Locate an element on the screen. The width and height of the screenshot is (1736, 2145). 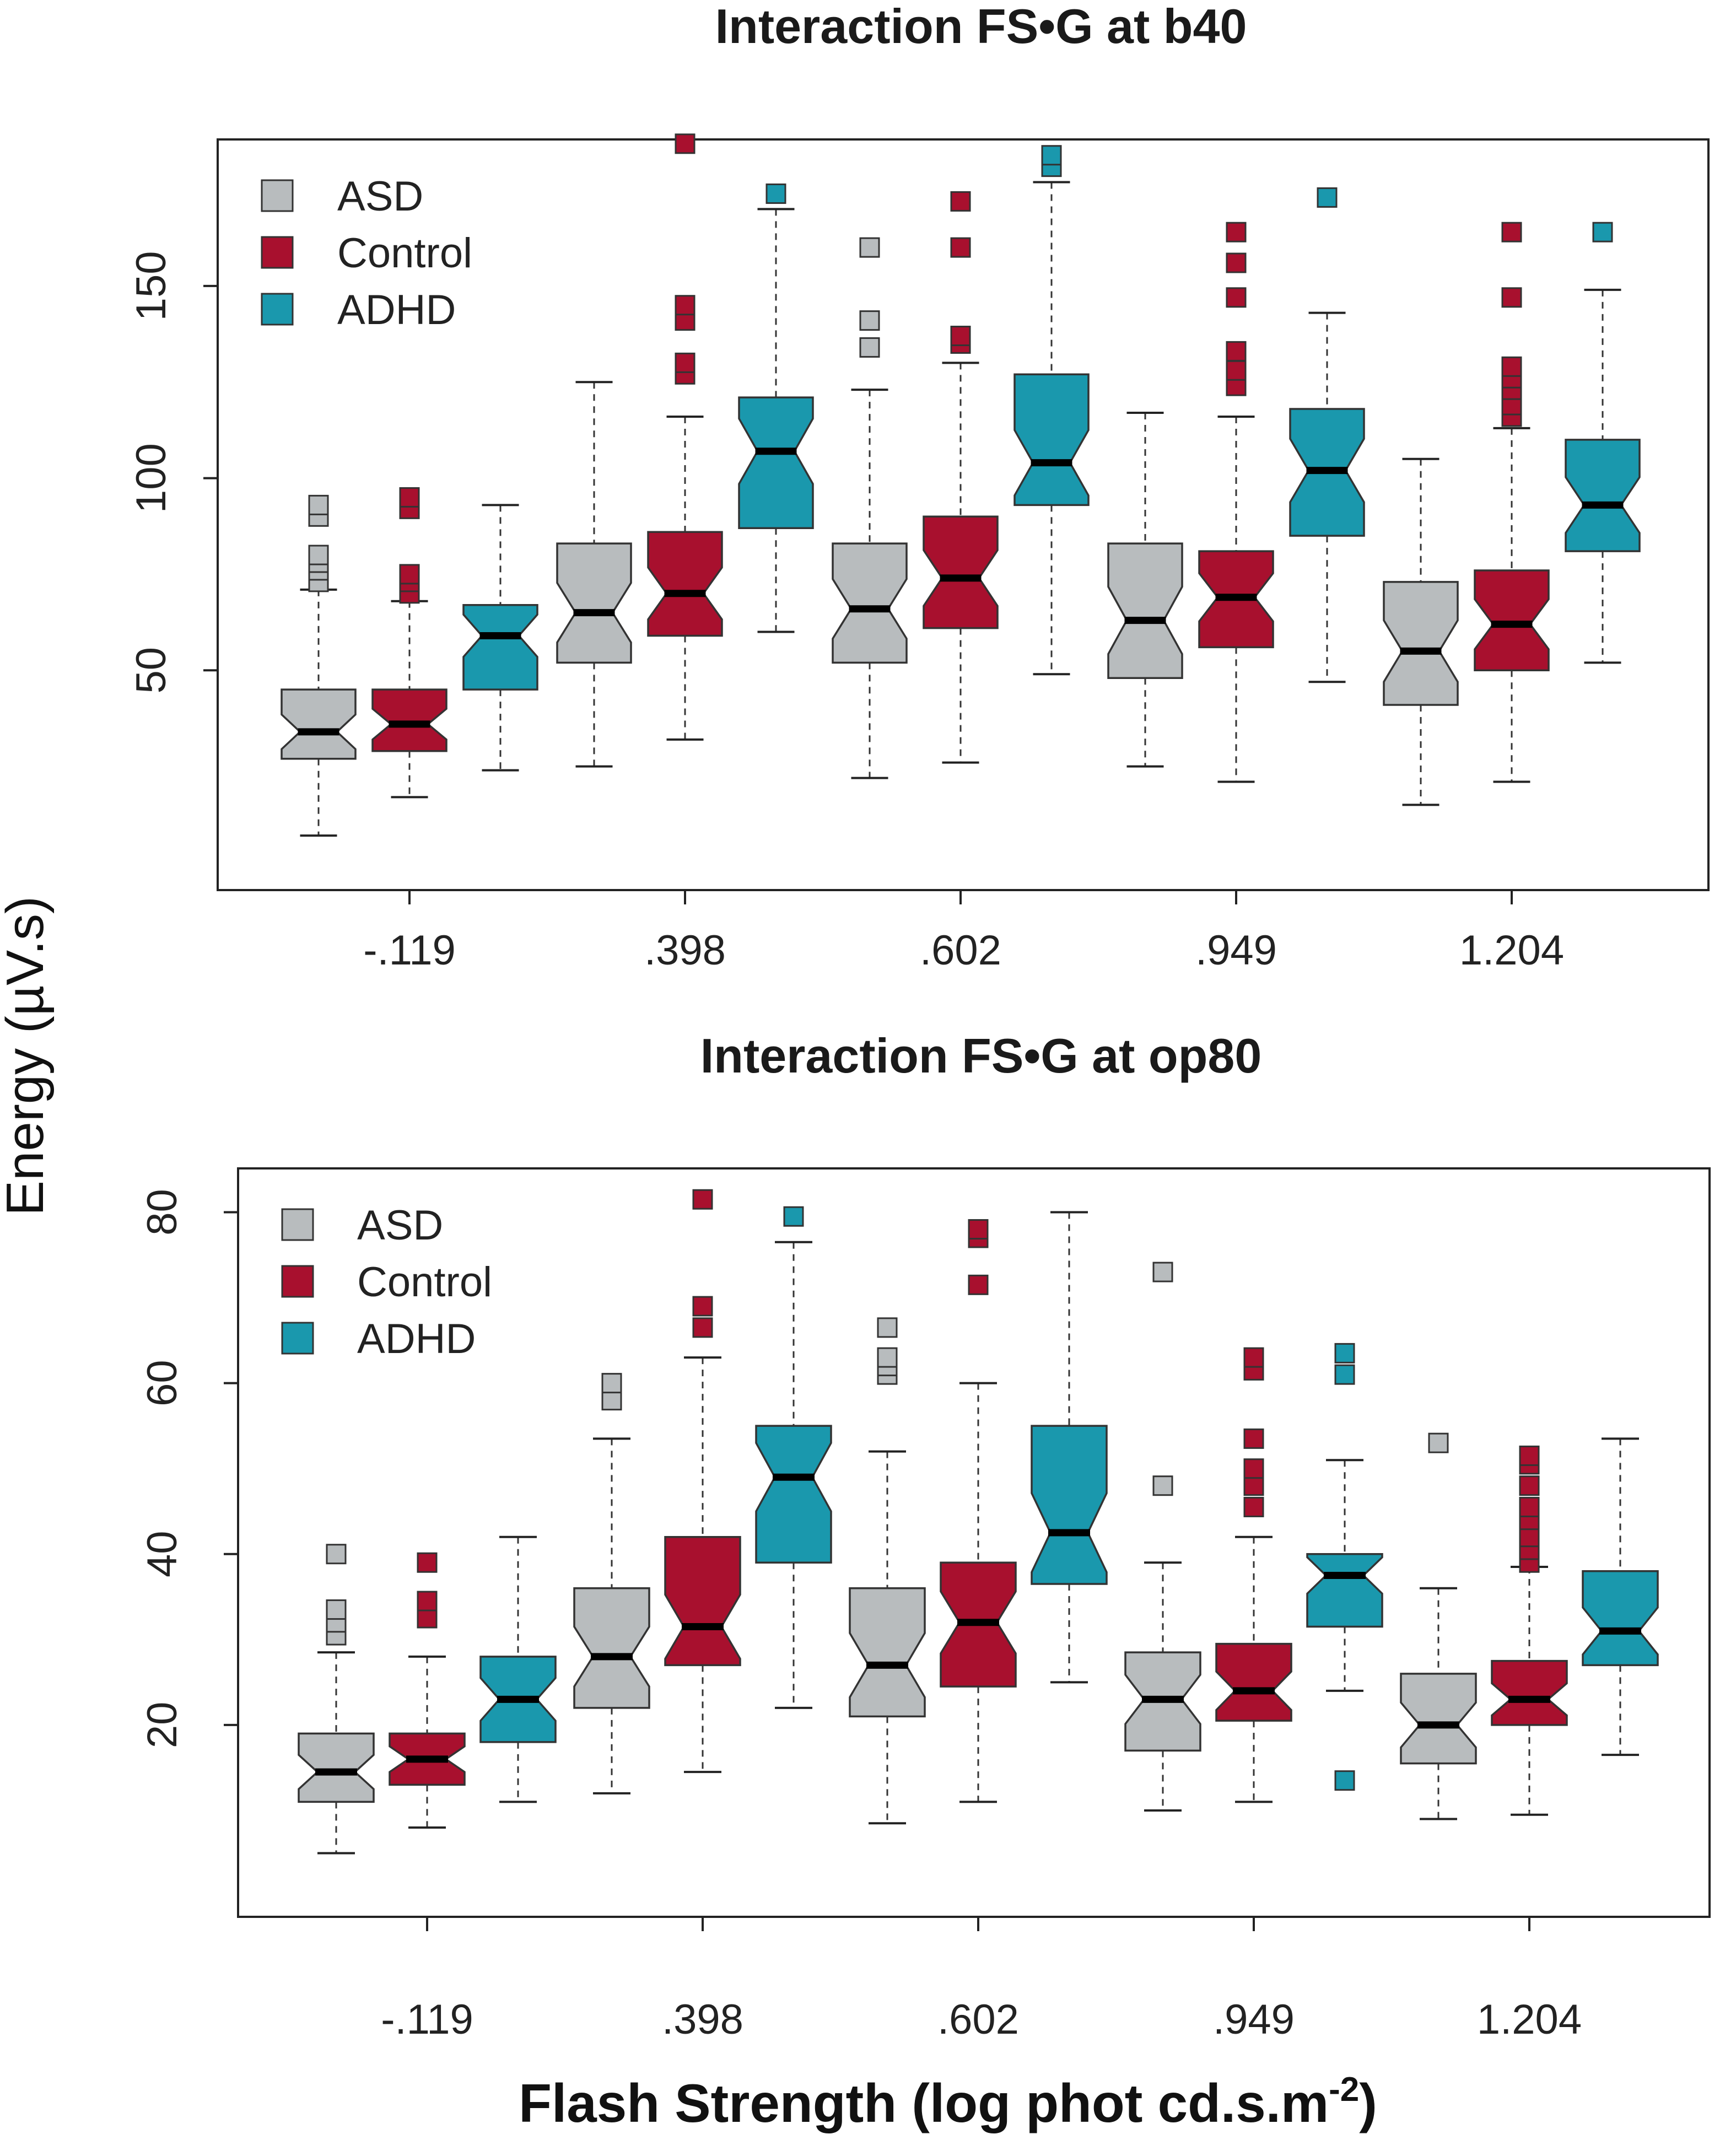
panel-title: Interaction FS•G at b40 is located at coordinates (981, 26).